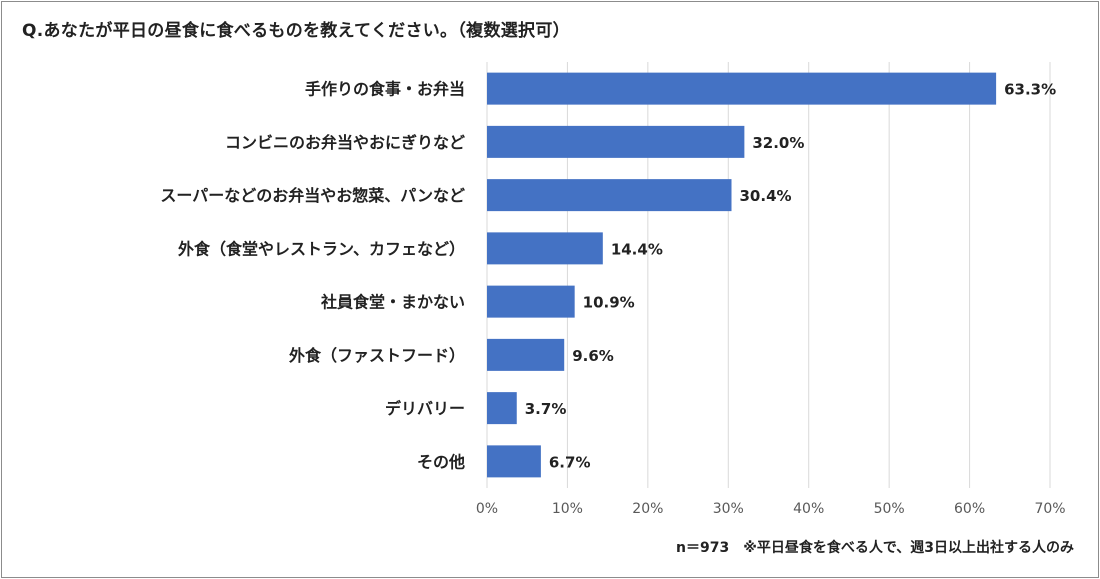  What do you see at coordinates (609, 303) in the screenshot?
I see `data-label: 10.9%` at bounding box center [609, 303].